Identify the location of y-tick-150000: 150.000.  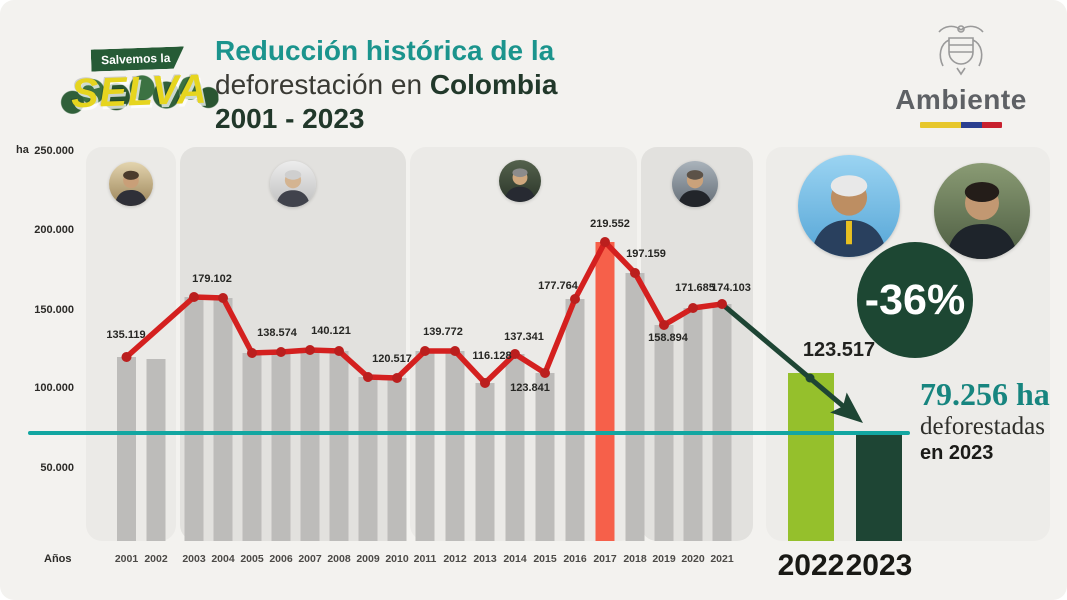
(54, 310).